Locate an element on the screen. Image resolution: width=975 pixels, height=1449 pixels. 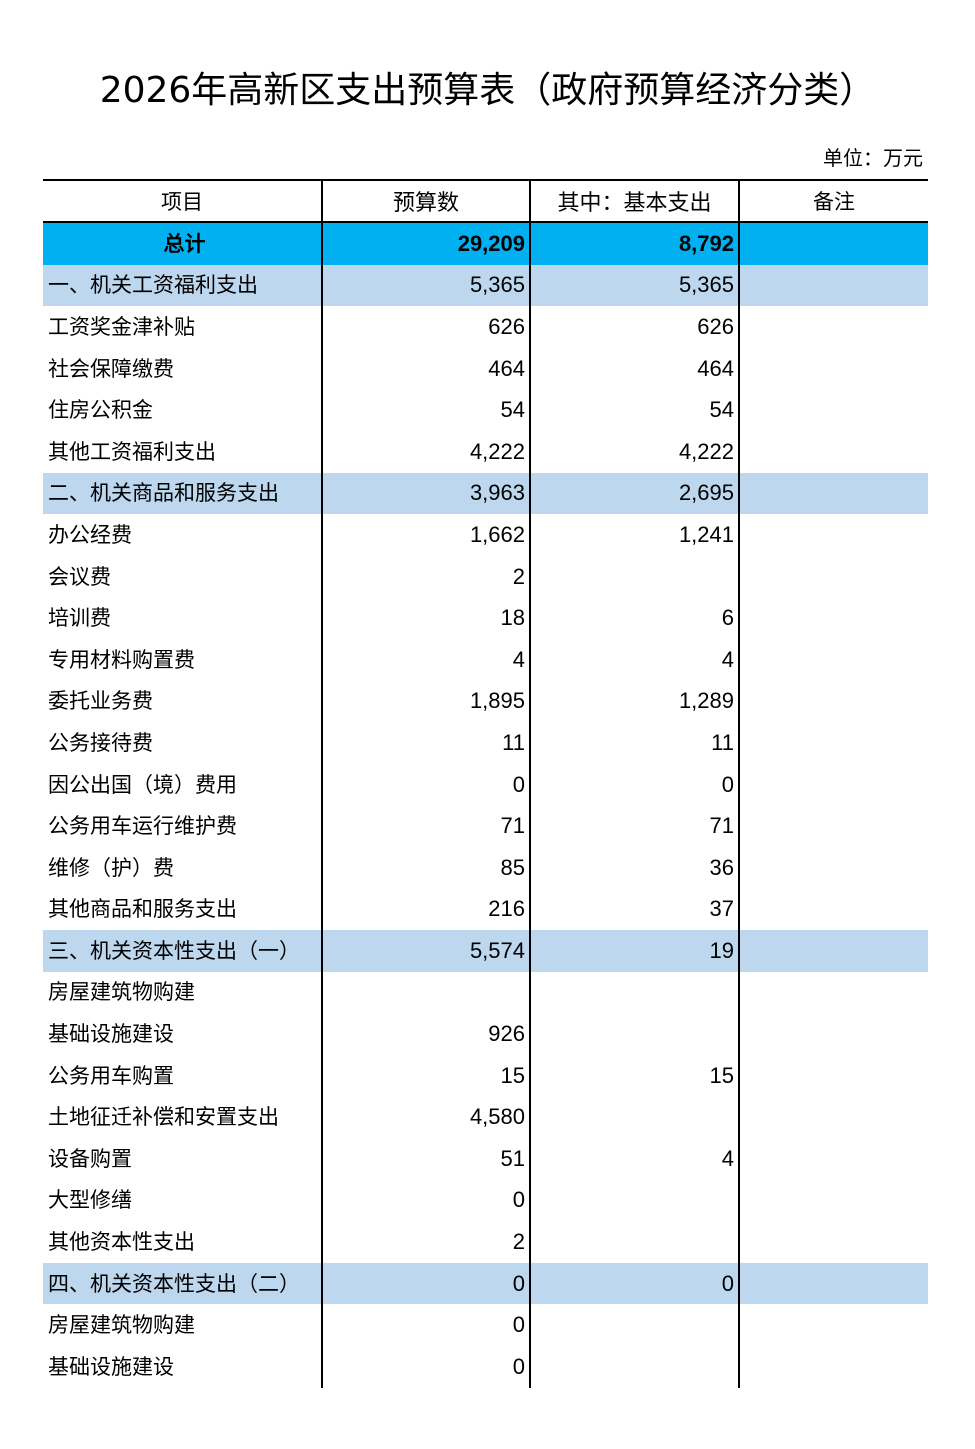
basic-cell: 1,241 is located at coordinates (635, 535).